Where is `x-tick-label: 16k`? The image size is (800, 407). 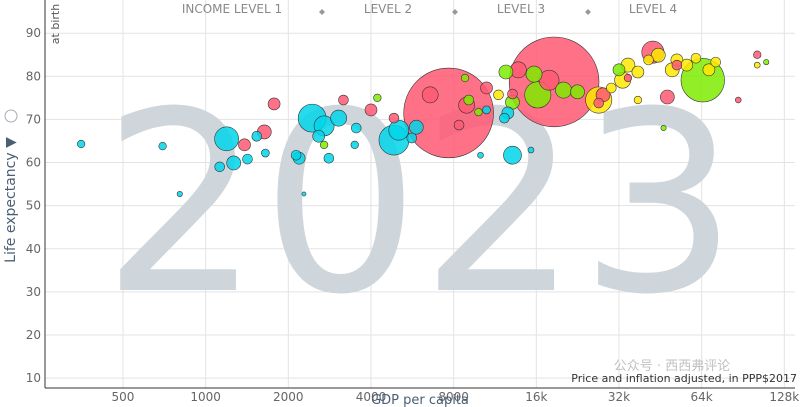 x-tick-label: 16k is located at coordinates (536, 397).